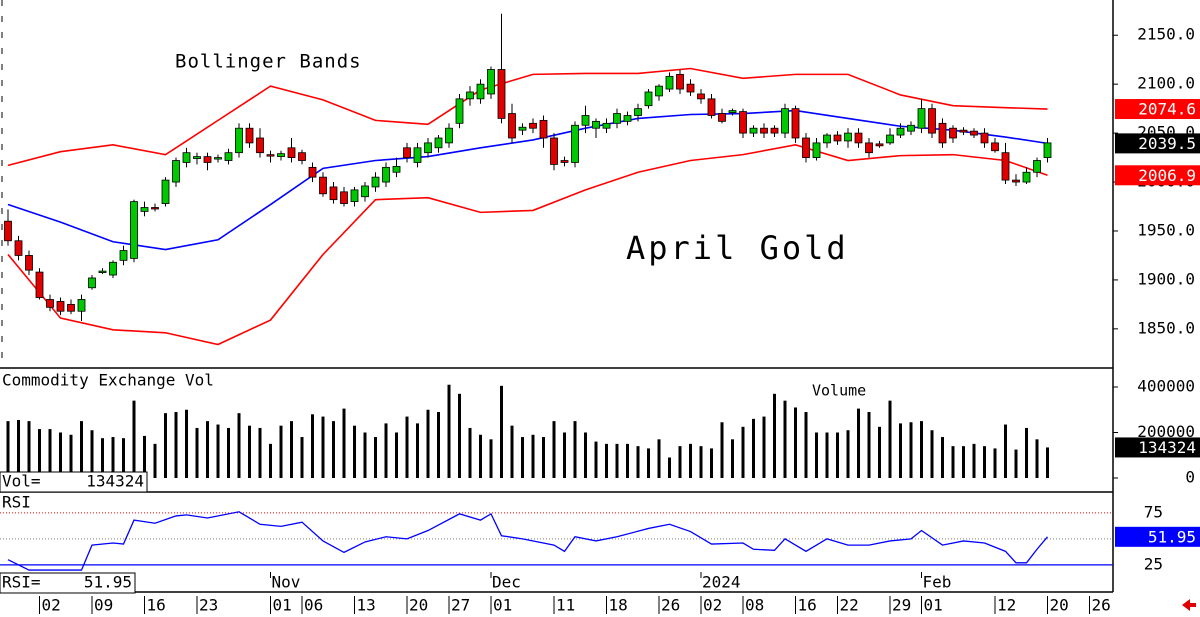 This screenshot has height=617, width=1200. What do you see at coordinates (901, 605) in the screenshot?
I see `x-tick-label: 29` at bounding box center [901, 605].